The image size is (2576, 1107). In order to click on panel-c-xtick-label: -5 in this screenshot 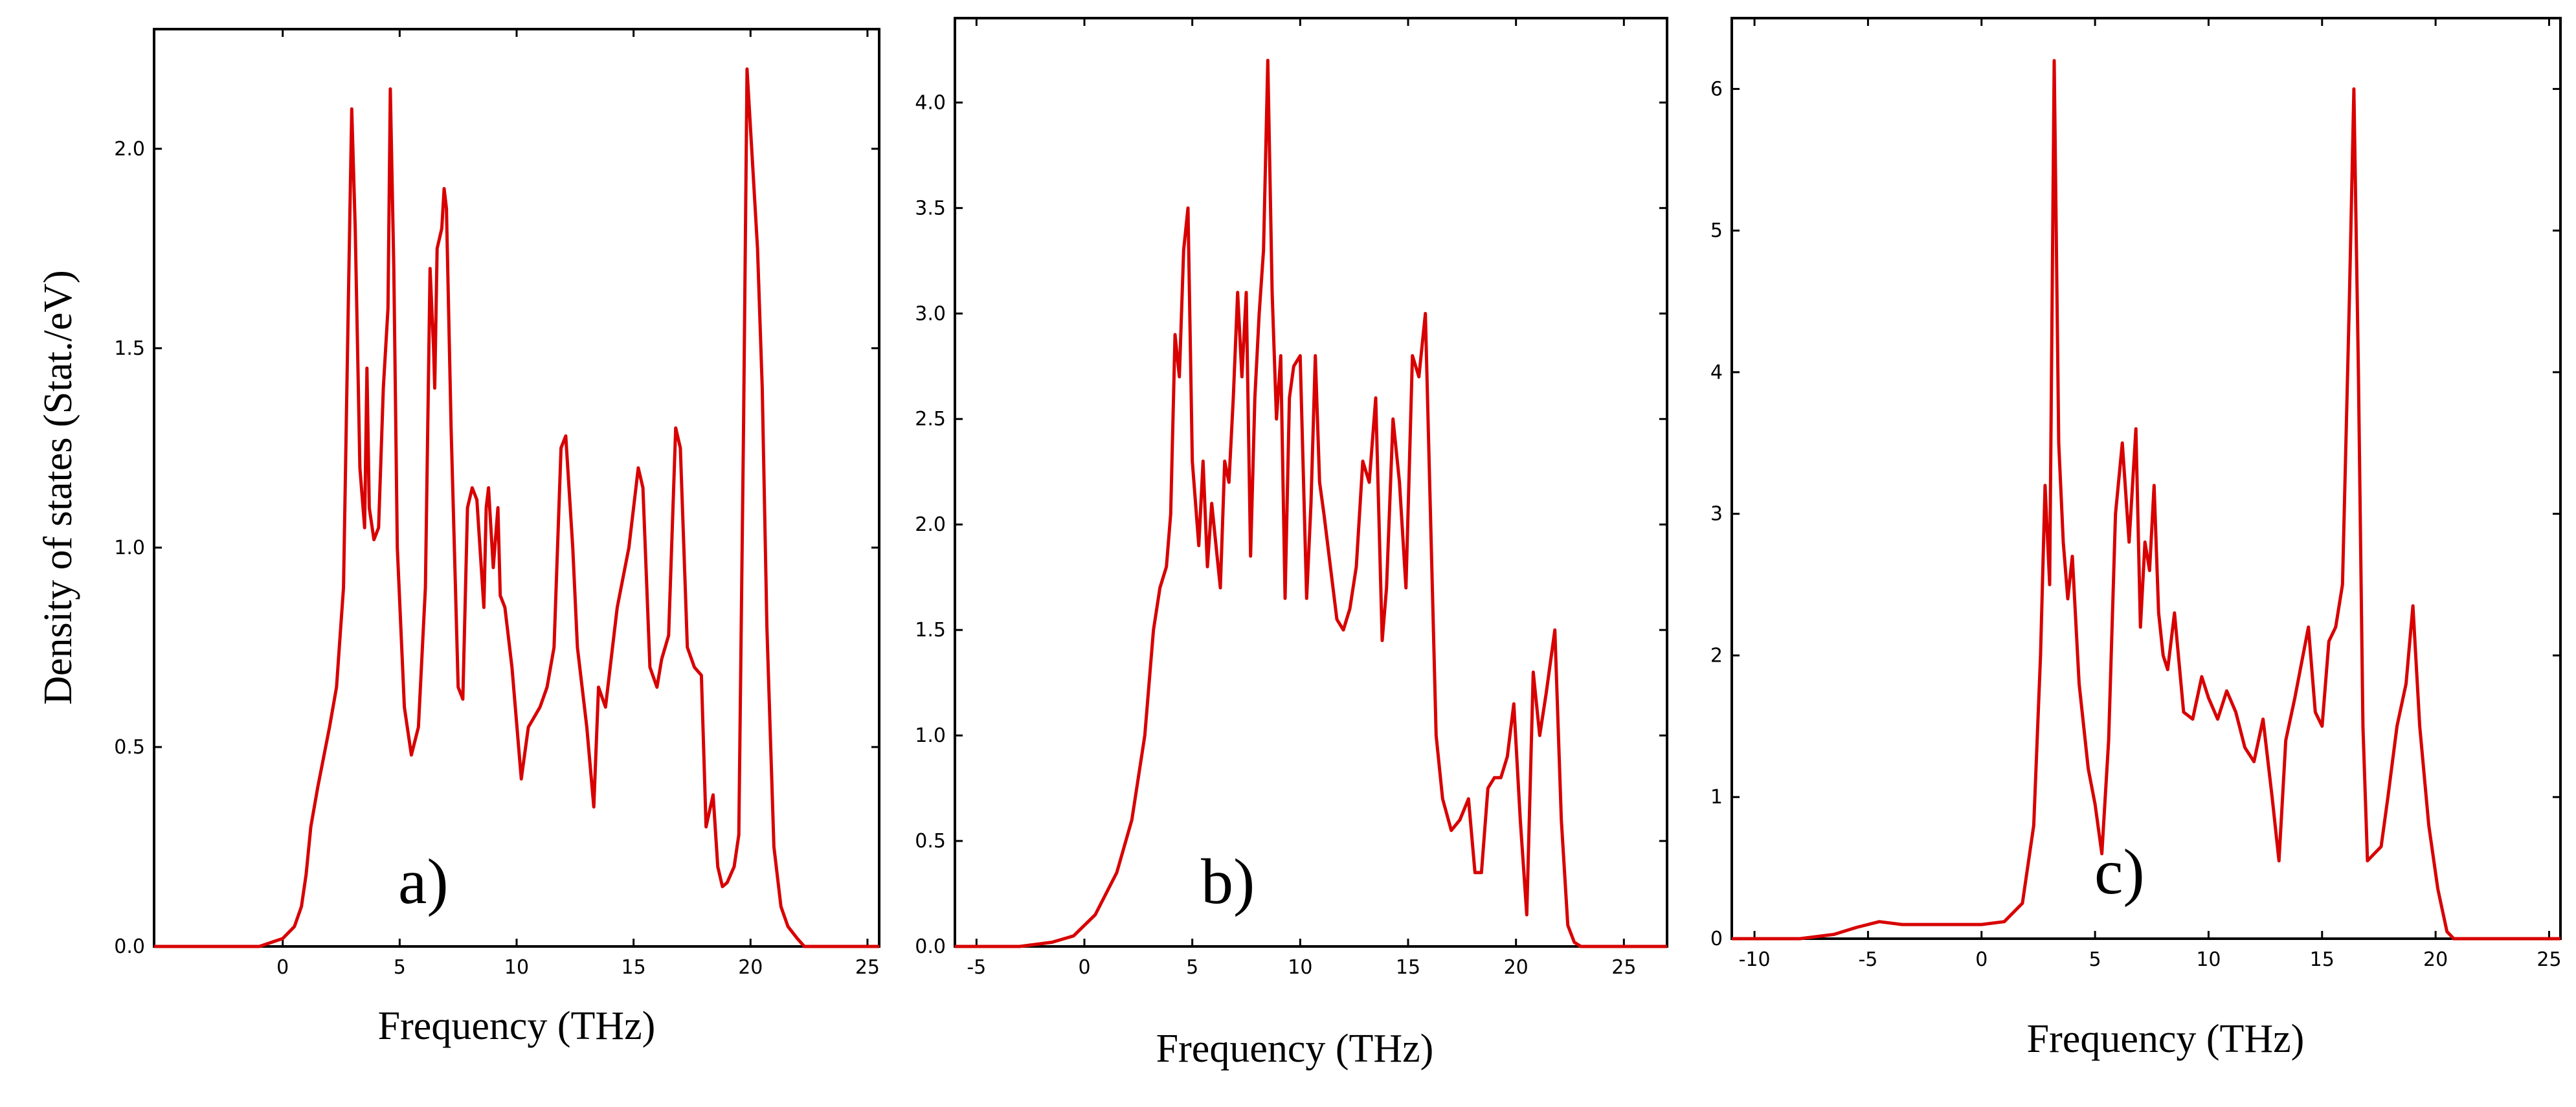, I will do `click(1867, 959)`.